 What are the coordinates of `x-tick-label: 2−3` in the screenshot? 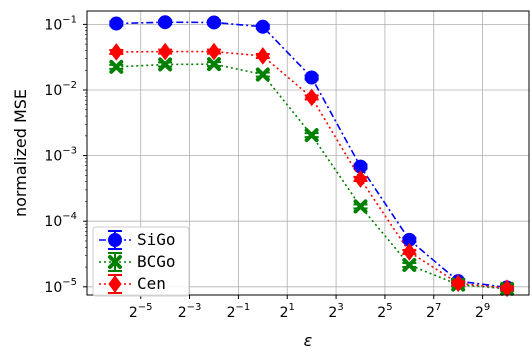 It's located at (190, 311).